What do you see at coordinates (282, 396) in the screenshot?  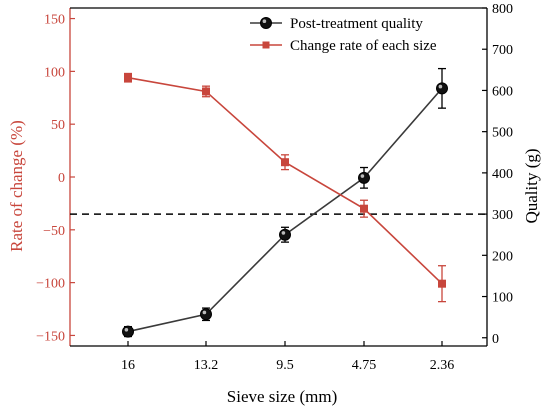 I see `x-axis-title: Sieve size (mm)` at bounding box center [282, 396].